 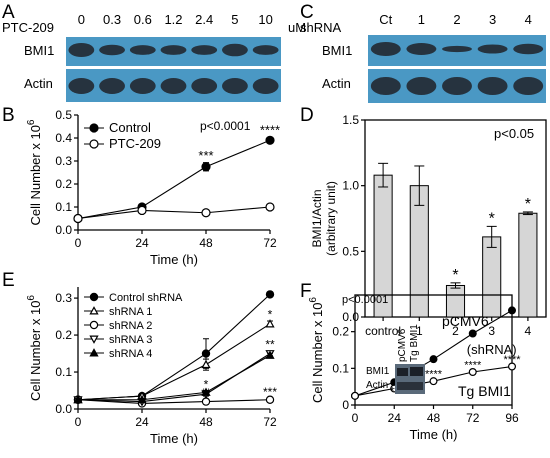 I want to click on lane-label: Ct, so click(x=385, y=19).